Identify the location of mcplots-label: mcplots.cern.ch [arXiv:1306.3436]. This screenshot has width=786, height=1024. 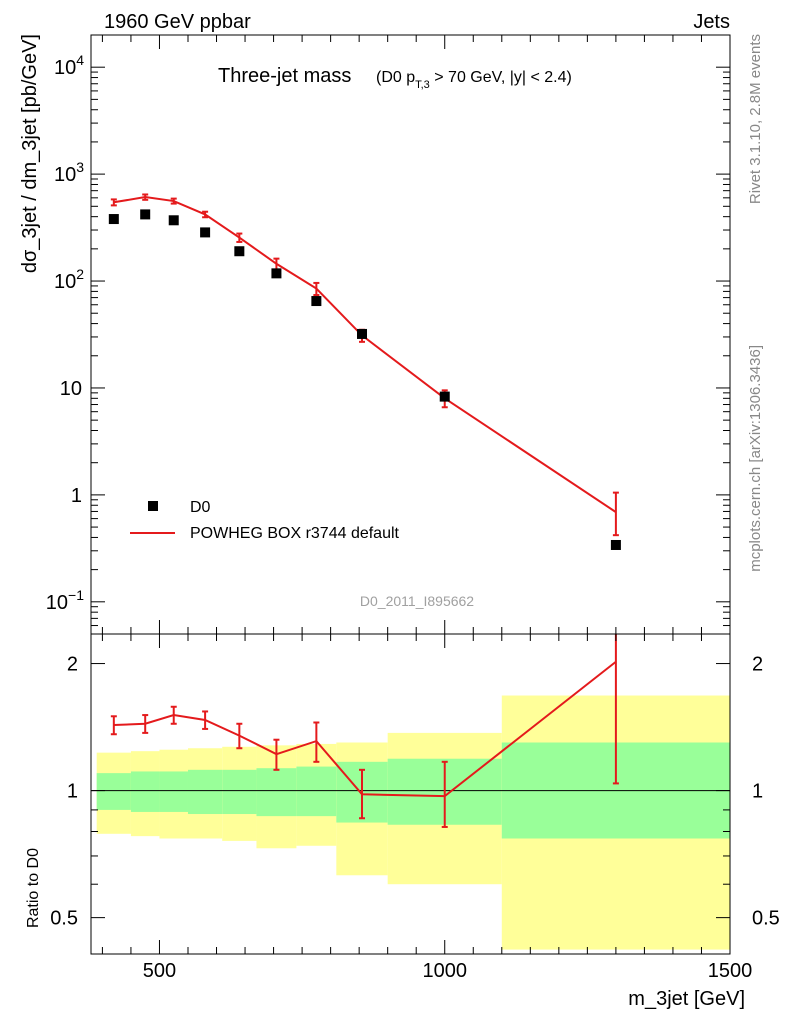
(755, 458).